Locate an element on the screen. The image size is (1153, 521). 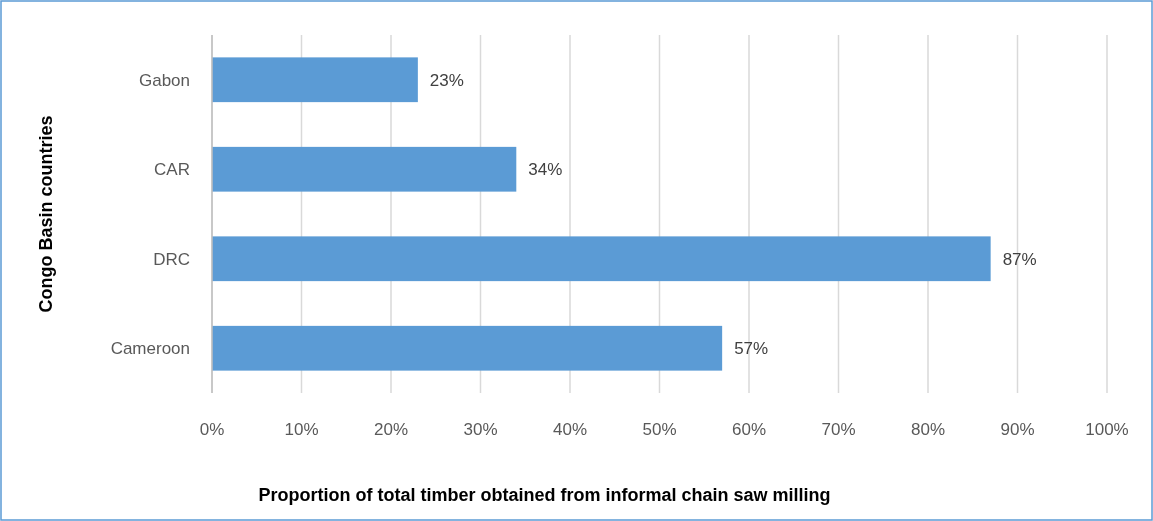
data-label: 57% is located at coordinates (751, 349).